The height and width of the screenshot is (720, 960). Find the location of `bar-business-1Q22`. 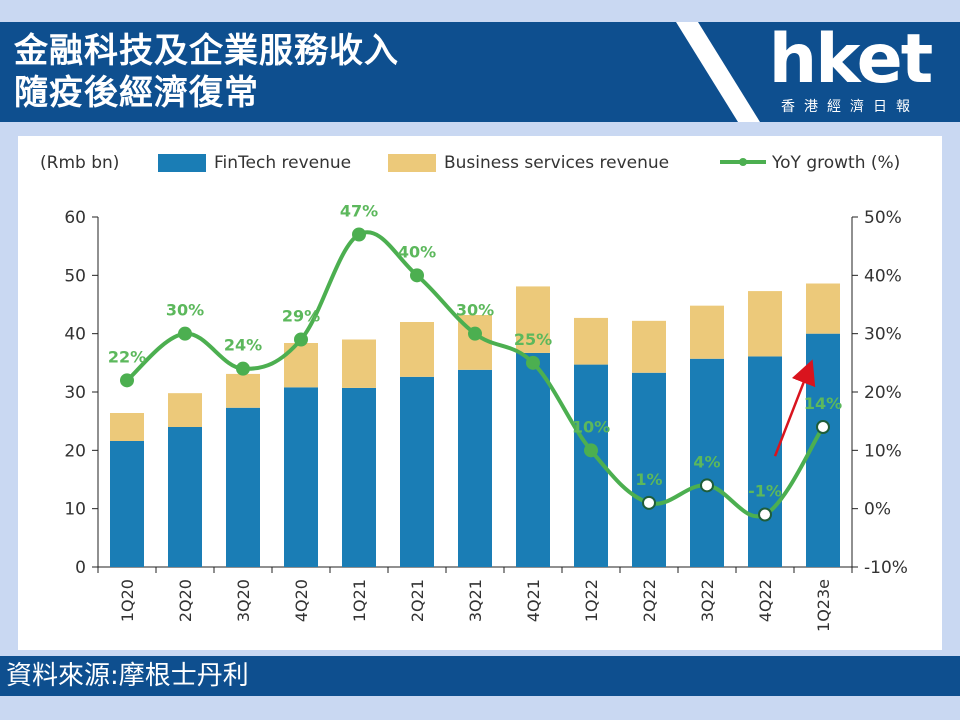

bar-business-1Q22 is located at coordinates (591, 341).